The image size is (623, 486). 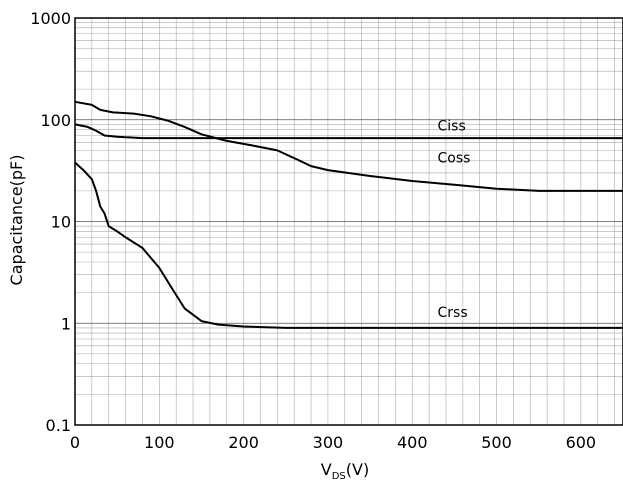 I want to click on x-tick-label: 200, so click(x=243, y=442).